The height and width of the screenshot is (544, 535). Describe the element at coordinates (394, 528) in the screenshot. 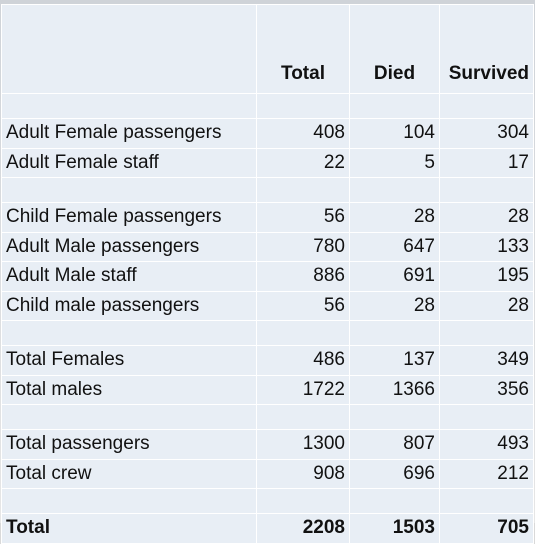

I see `died-cell: 1503` at that location.